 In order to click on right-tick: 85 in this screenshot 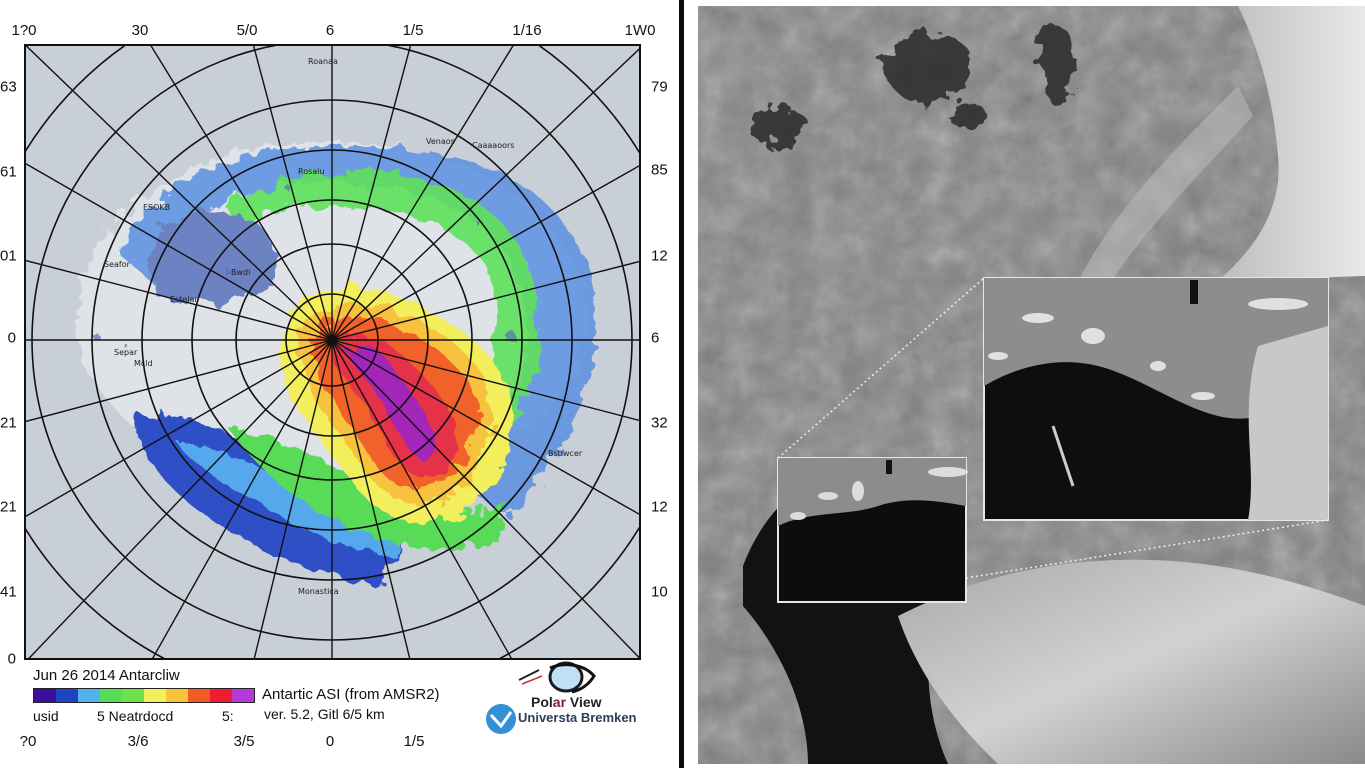, I will do `click(659, 170)`.